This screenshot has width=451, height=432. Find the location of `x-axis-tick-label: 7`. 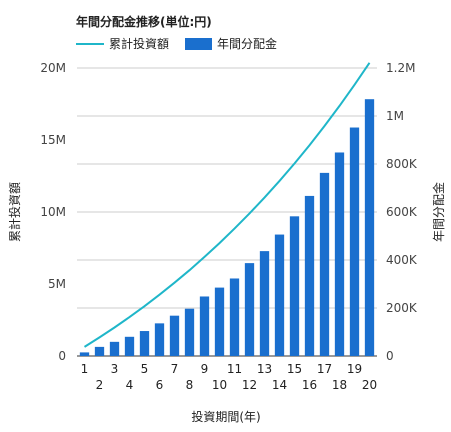

x-axis-tick-label: 7 is located at coordinates (175, 369).